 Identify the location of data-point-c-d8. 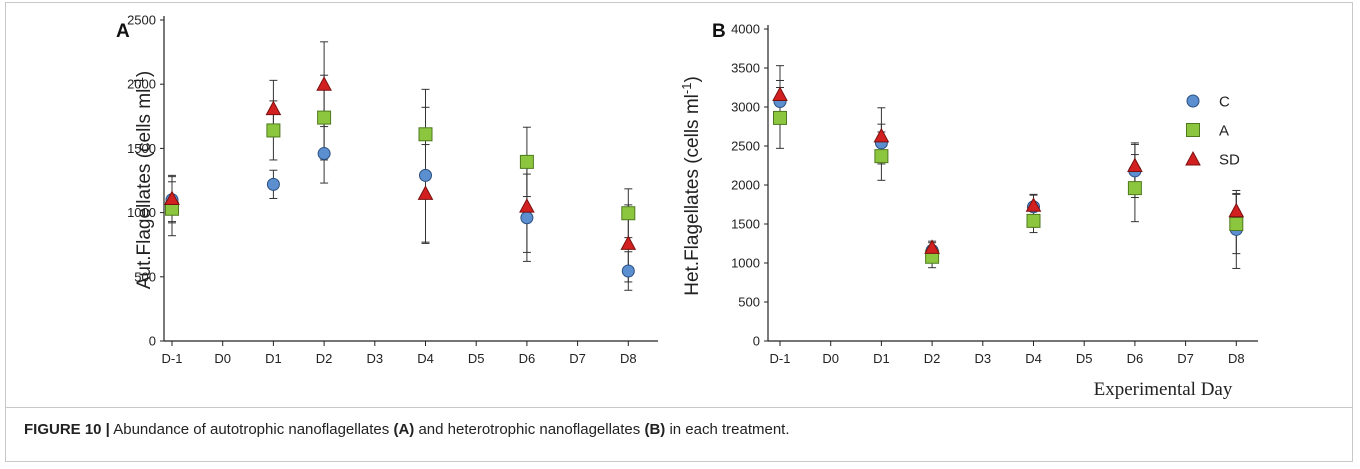
(628, 271).